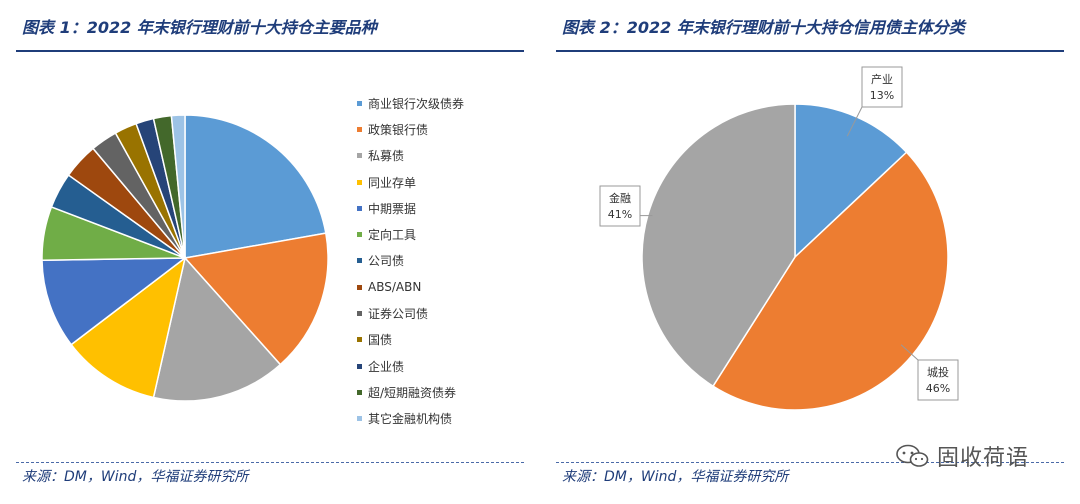  Describe the element at coordinates (763, 27) in the screenshot. I see `right-chart-title: 图表 2：2022 年末银行理财前十大持仓信用债主体分类` at that location.